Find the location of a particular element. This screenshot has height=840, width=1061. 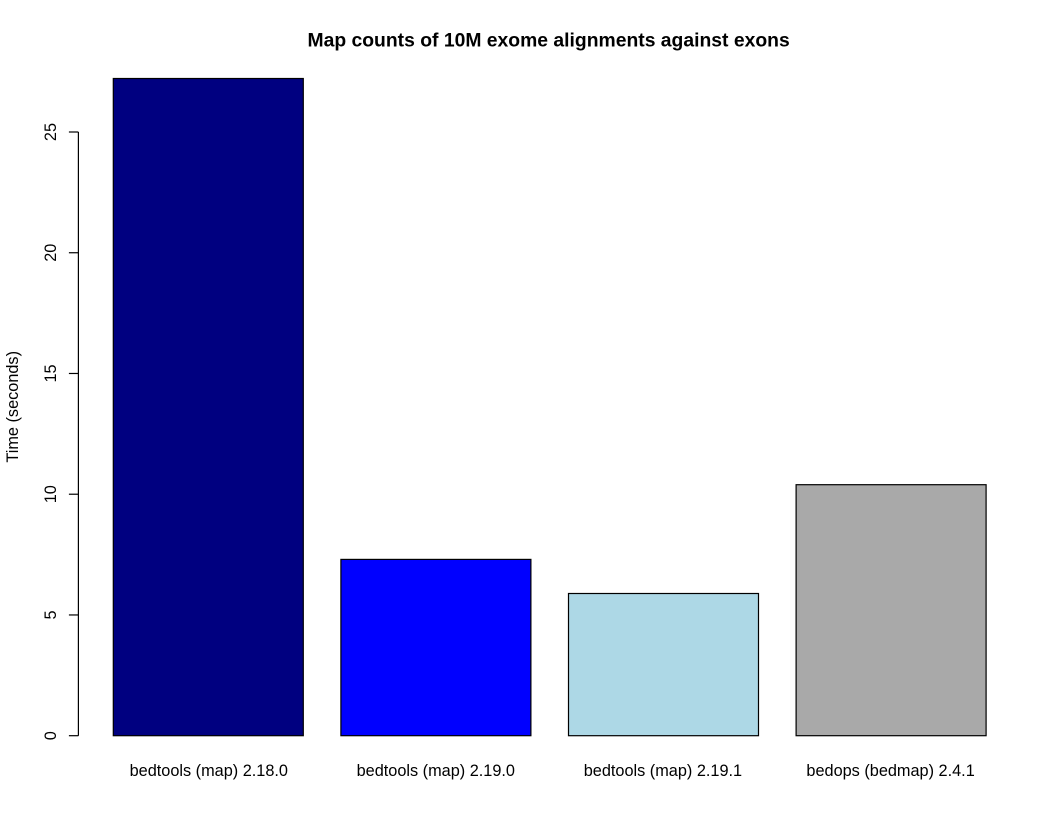

svg-text: bedtools (map) 2.19.1 is located at coordinates (663, 771).